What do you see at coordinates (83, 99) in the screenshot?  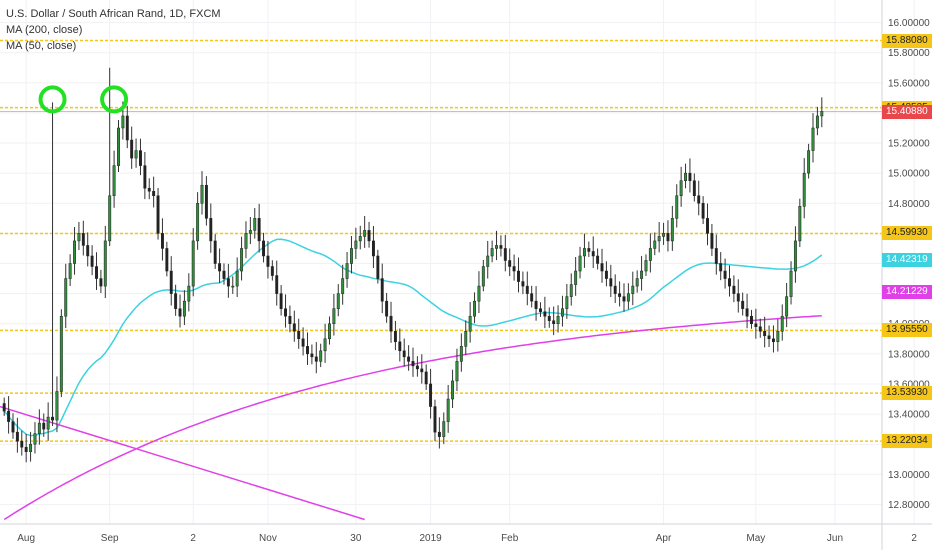 I see `annotations` at bounding box center [83, 99].